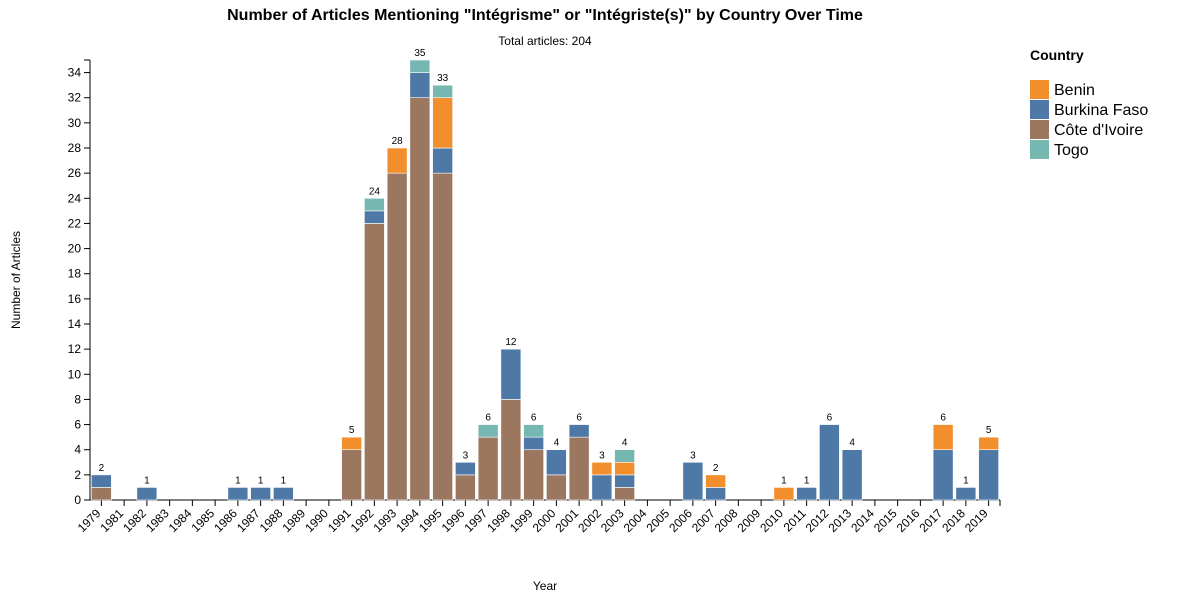  I want to click on x-tick-label: 1998, so click(498, 520).